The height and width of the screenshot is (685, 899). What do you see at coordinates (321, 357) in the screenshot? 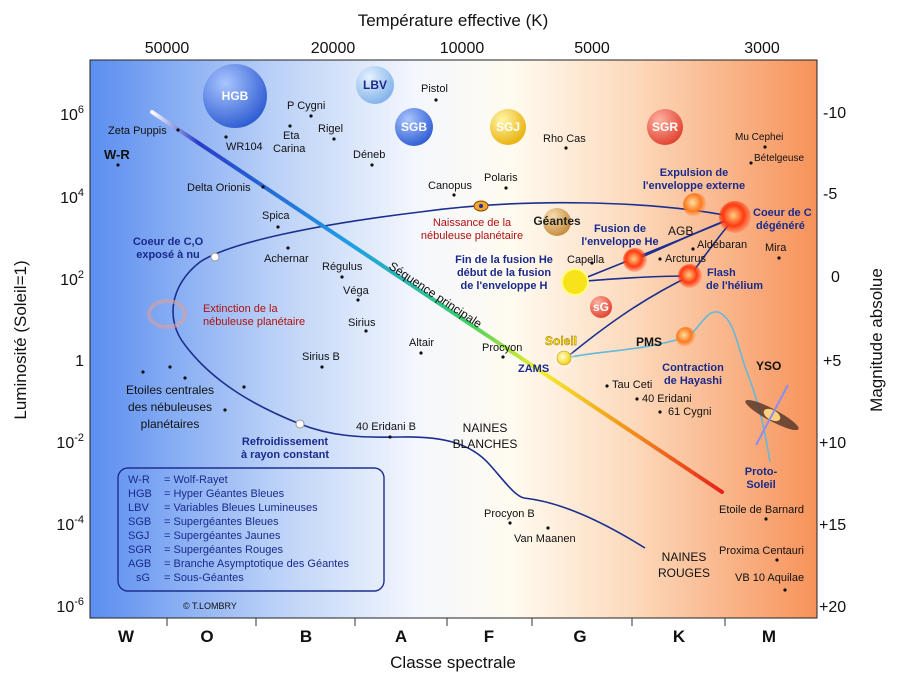
I see `star-label-sirius-b: Sirius B` at bounding box center [321, 357].